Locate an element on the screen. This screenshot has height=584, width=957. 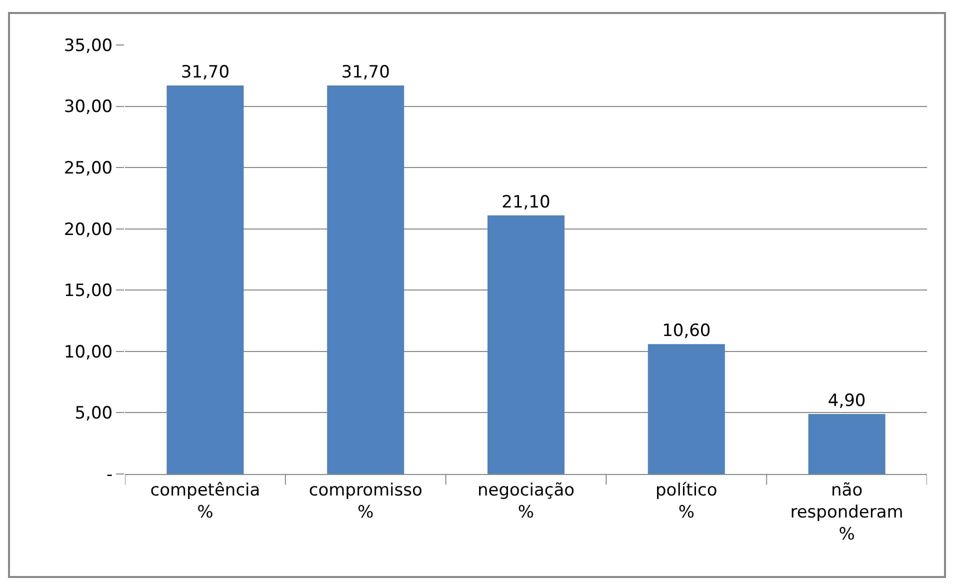
x-tick-label: político % is located at coordinates (687, 501).